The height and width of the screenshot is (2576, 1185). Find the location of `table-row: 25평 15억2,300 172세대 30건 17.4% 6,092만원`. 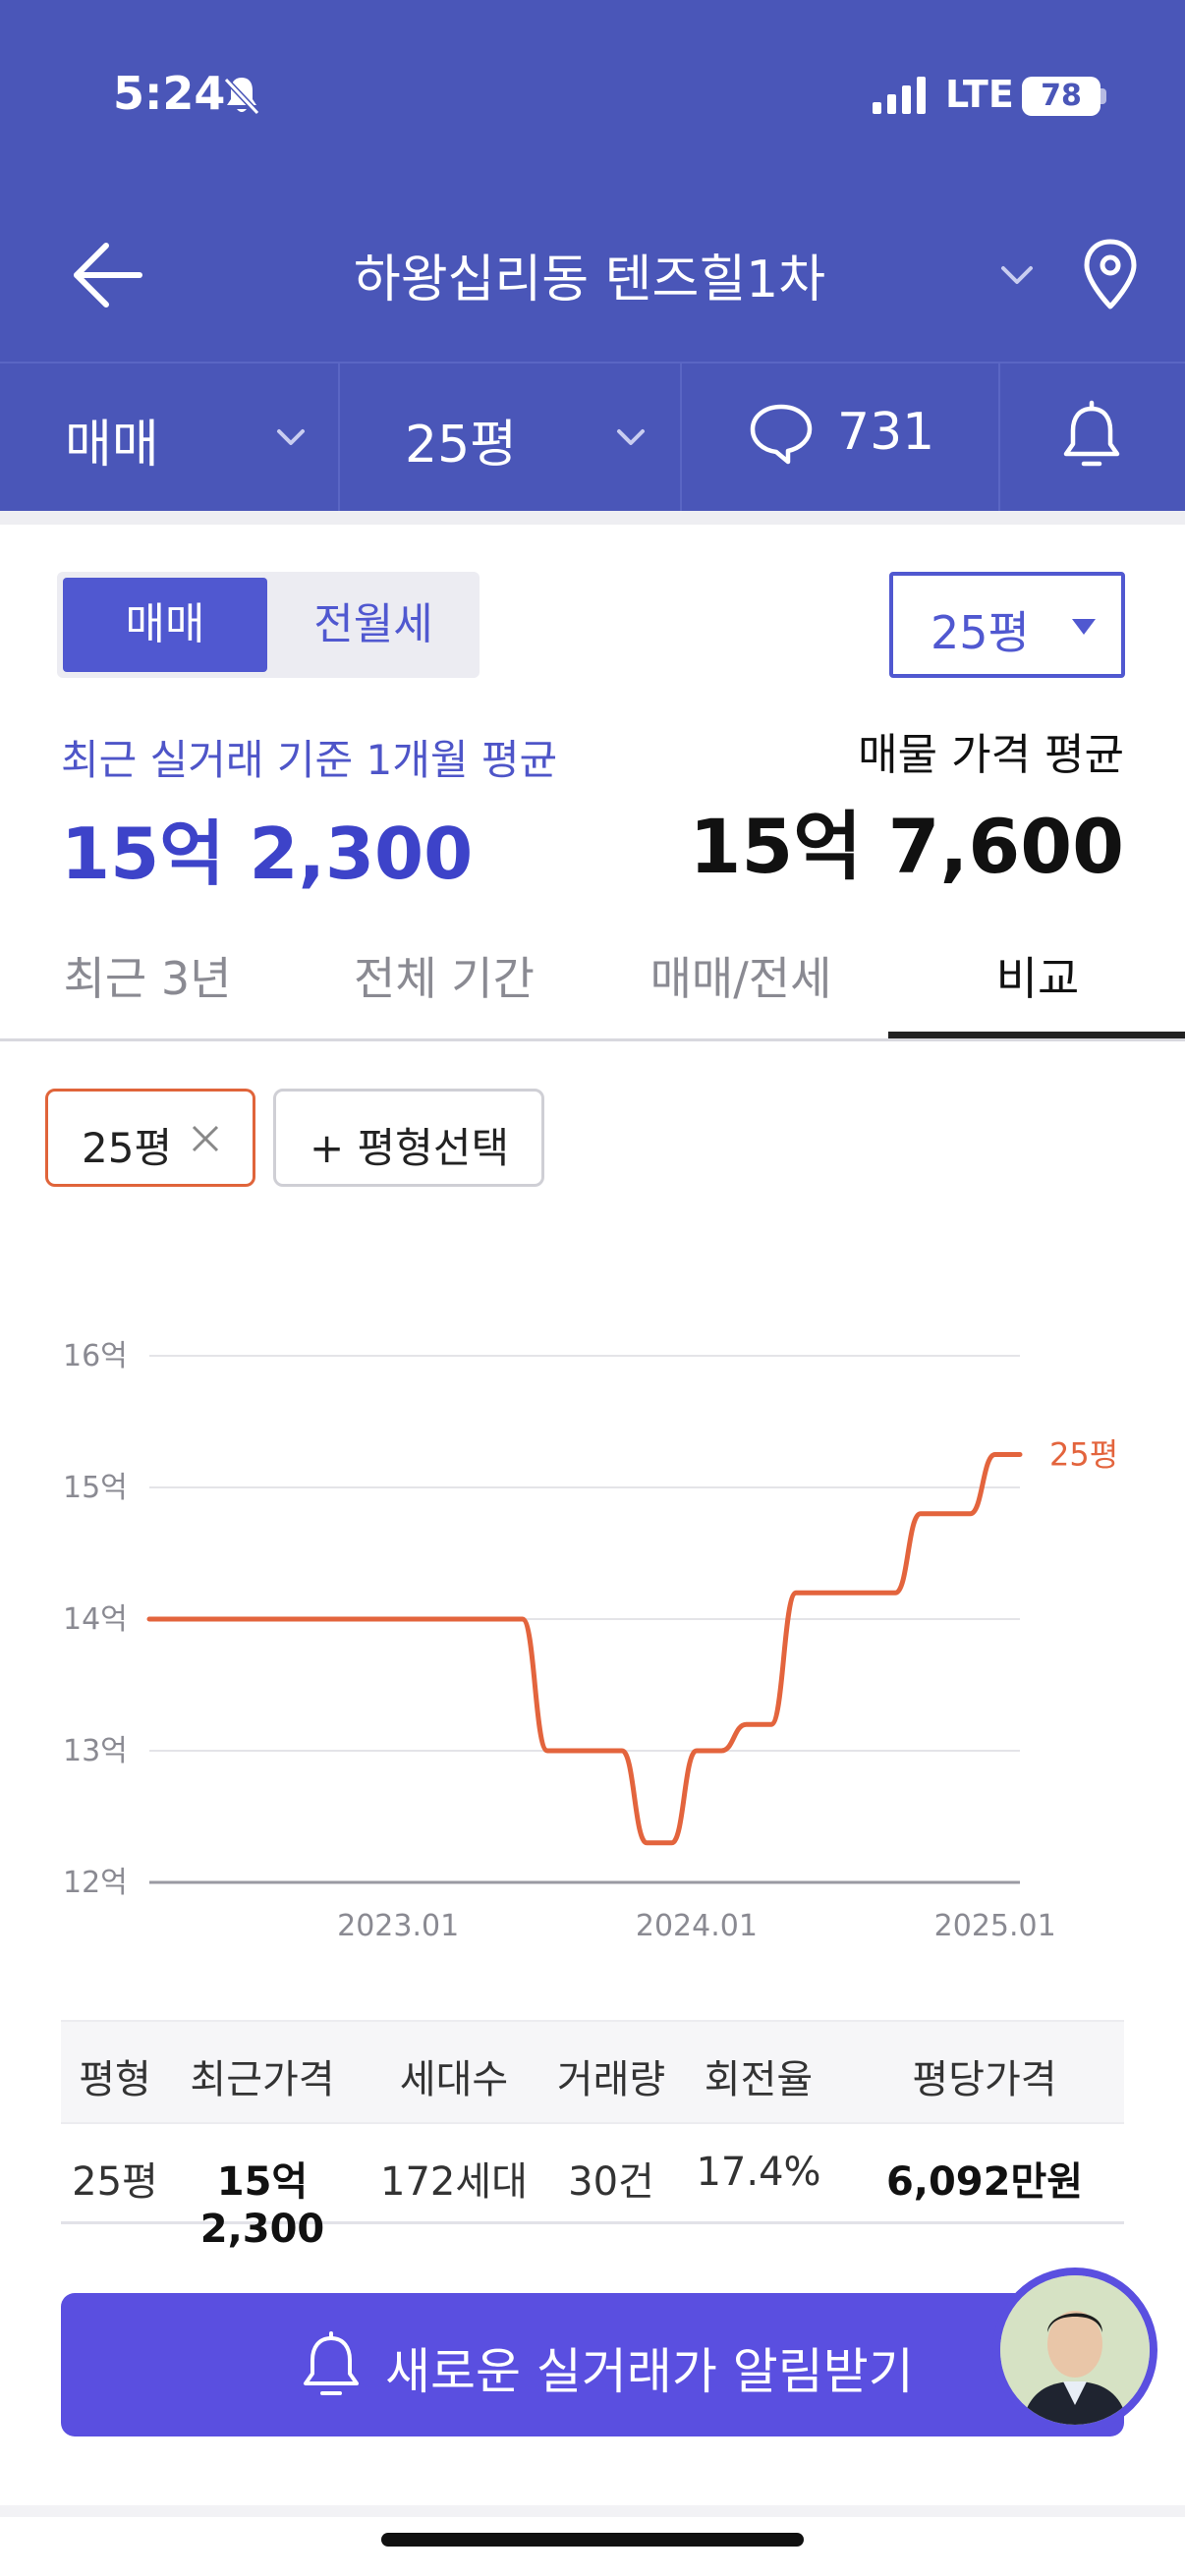

table-row: 25평 15억2,300 172세대 30건 17.4% 6,092만원 is located at coordinates (592, 2187).